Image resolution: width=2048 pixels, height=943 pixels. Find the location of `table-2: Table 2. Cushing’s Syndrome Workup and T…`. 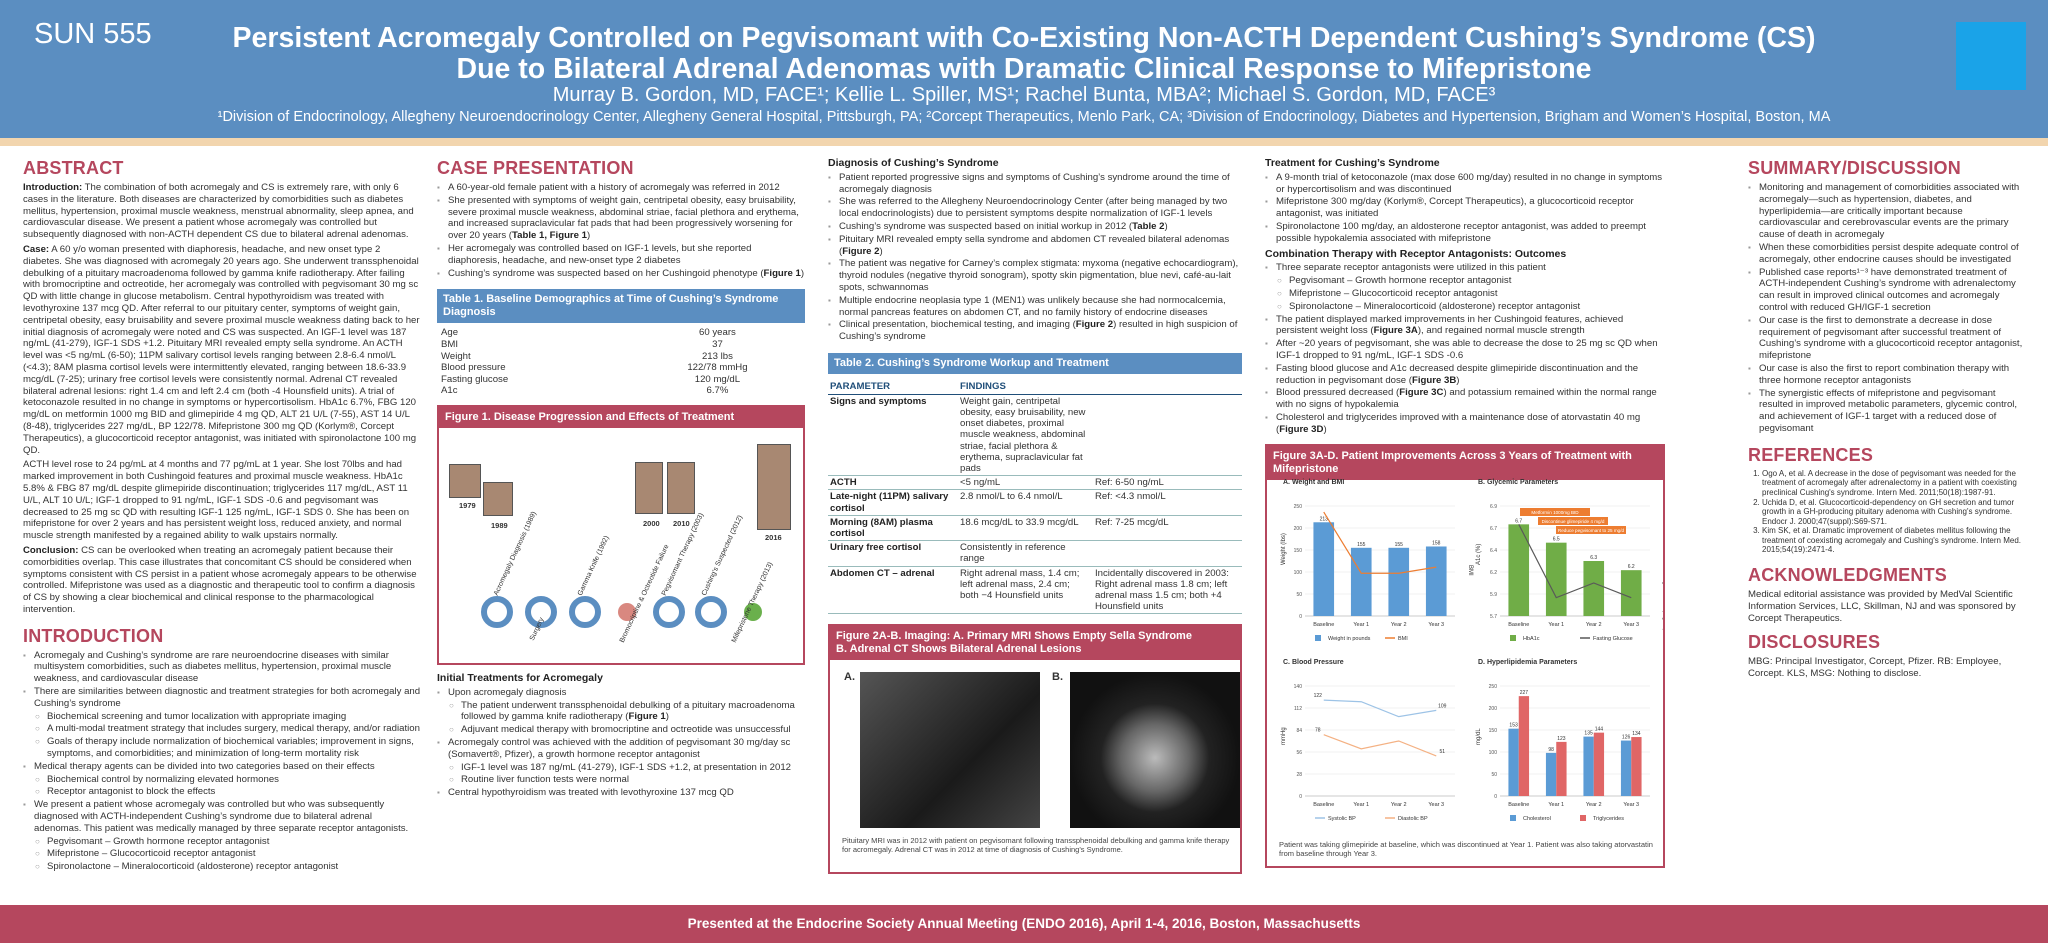

table-2: Table 2. Cushing’s Syndrome Workup and T… is located at coordinates (1035, 483).